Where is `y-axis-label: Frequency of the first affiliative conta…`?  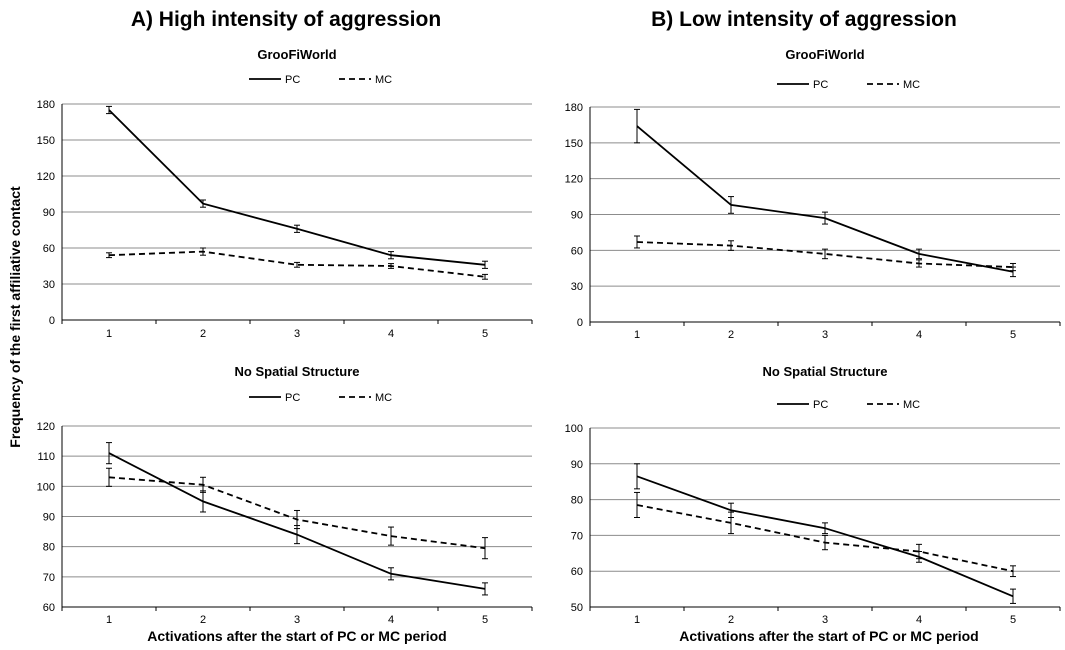
y-axis-label: Frequency of the first affiliative conta… is located at coordinates (15, 317).